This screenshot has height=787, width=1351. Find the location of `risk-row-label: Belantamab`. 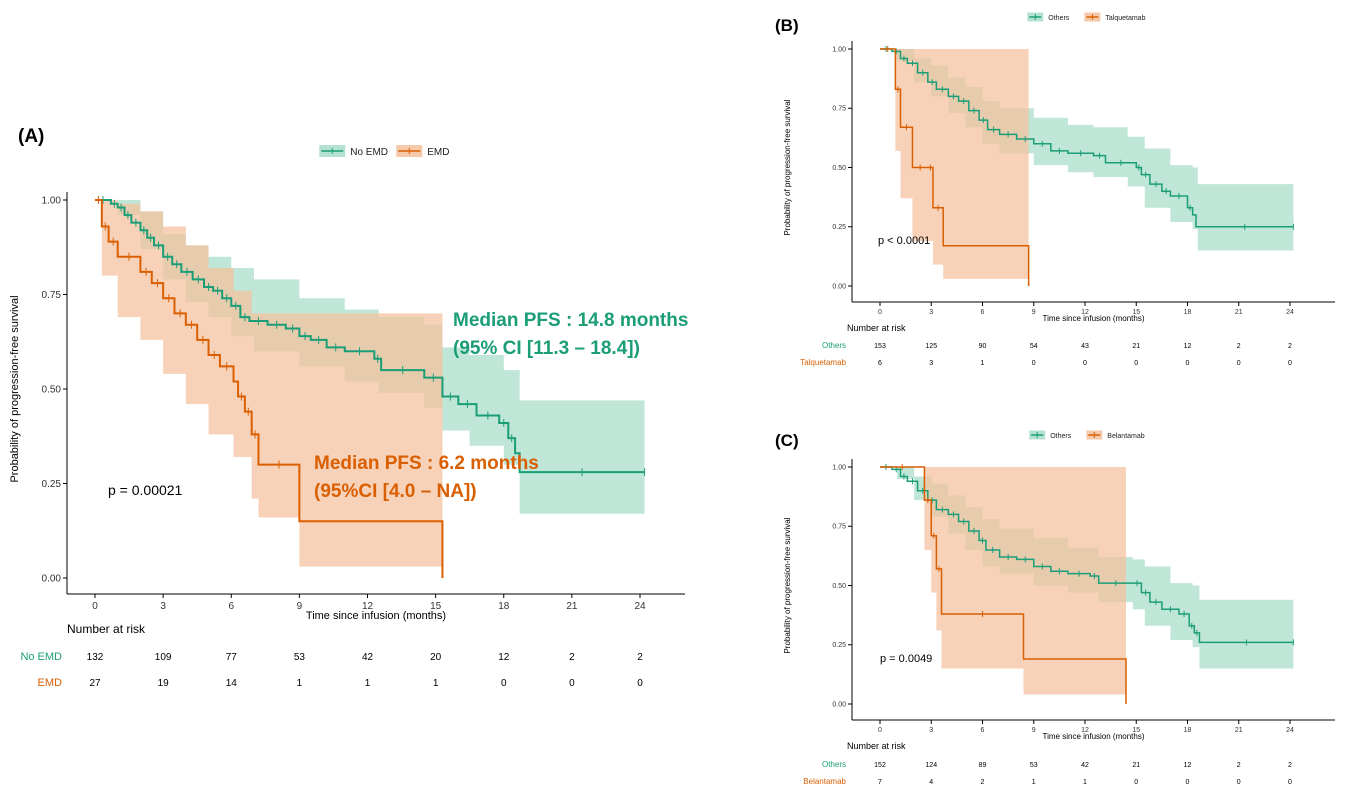

risk-row-label: Belantamab is located at coordinates (824, 781).